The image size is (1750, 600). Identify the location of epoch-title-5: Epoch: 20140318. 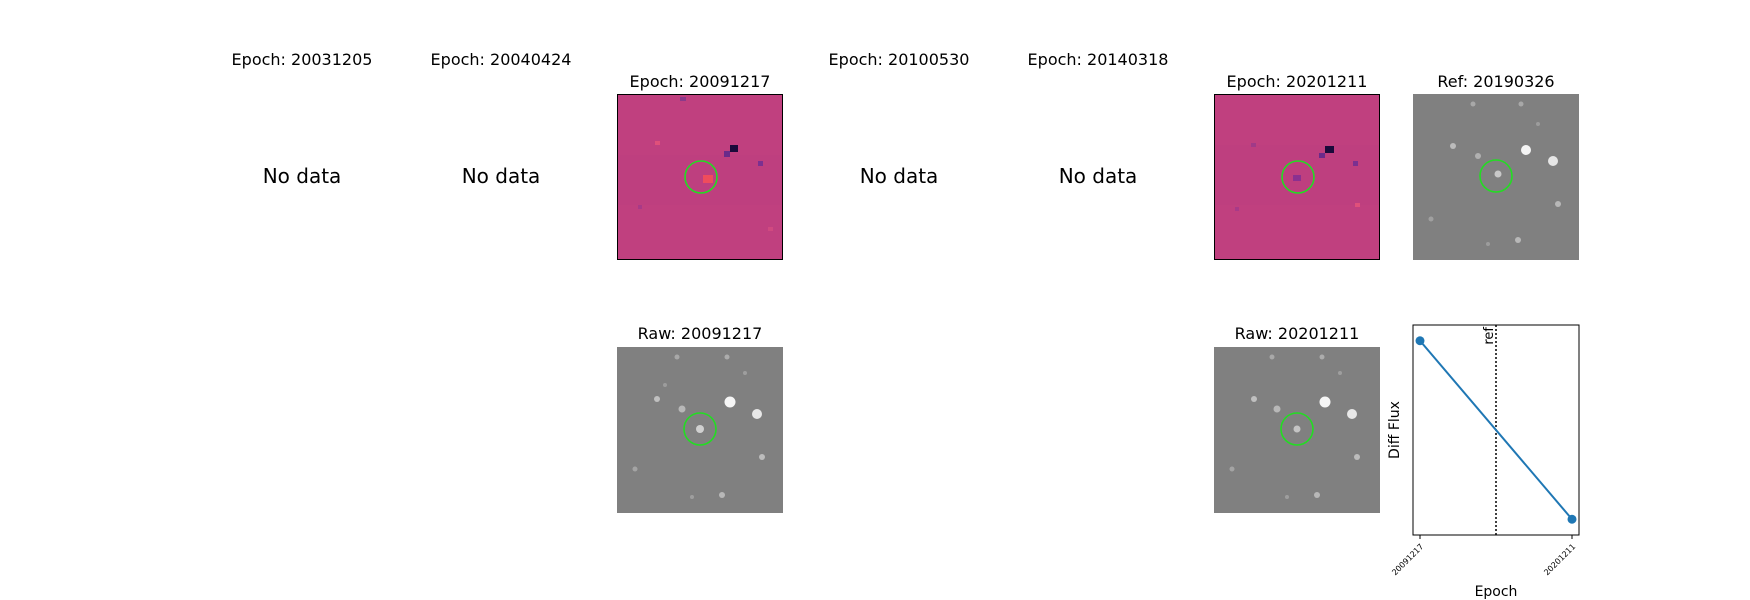
(1098, 59).